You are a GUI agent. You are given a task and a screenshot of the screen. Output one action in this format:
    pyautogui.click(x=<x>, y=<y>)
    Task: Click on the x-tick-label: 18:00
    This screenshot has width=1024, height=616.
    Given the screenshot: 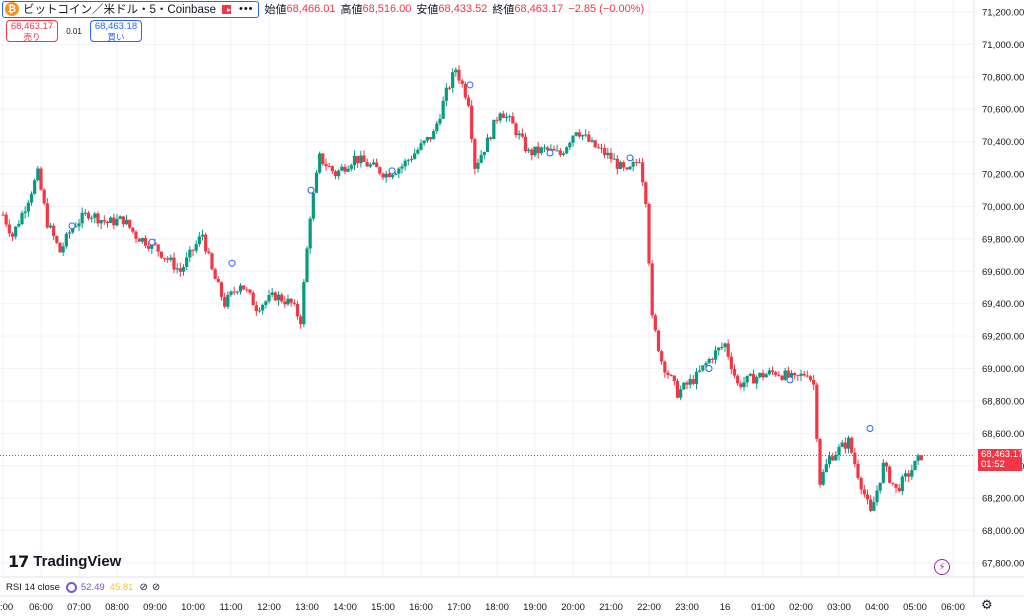 What is the action you would take?
    pyautogui.click(x=497, y=607)
    